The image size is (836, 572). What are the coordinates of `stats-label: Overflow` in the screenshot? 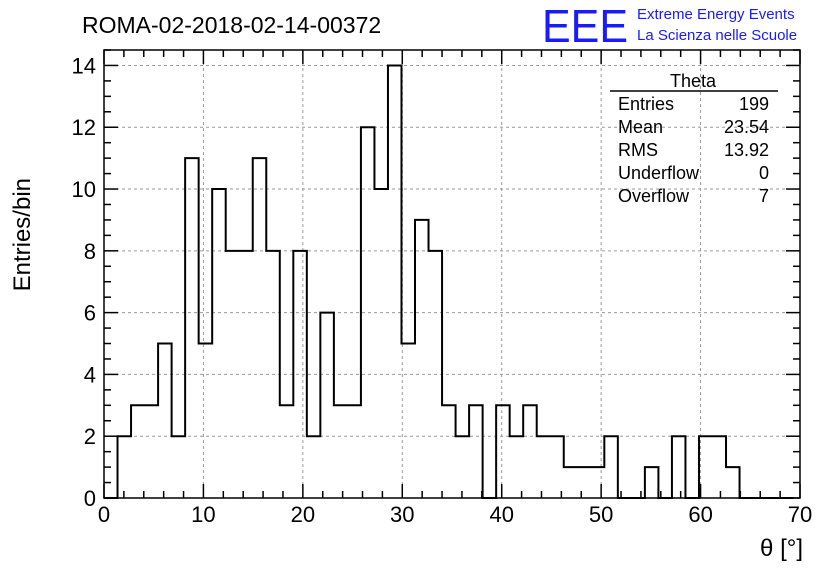 It's located at (654, 196).